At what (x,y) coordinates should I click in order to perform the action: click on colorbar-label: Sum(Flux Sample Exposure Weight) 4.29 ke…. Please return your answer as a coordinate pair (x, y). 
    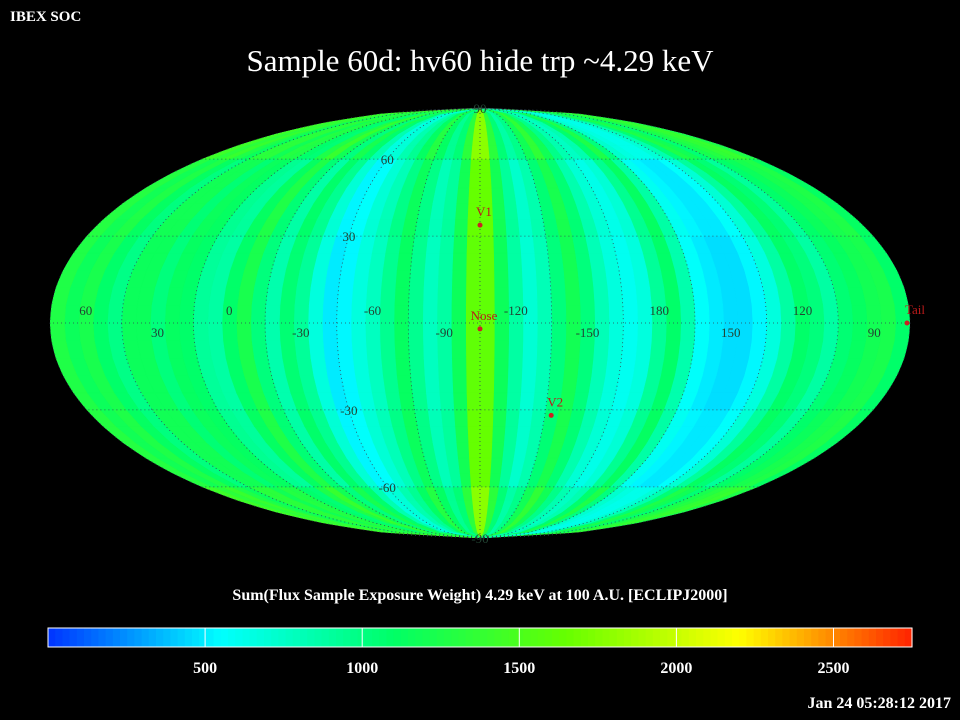
    Looking at the image, I should click on (480, 595).